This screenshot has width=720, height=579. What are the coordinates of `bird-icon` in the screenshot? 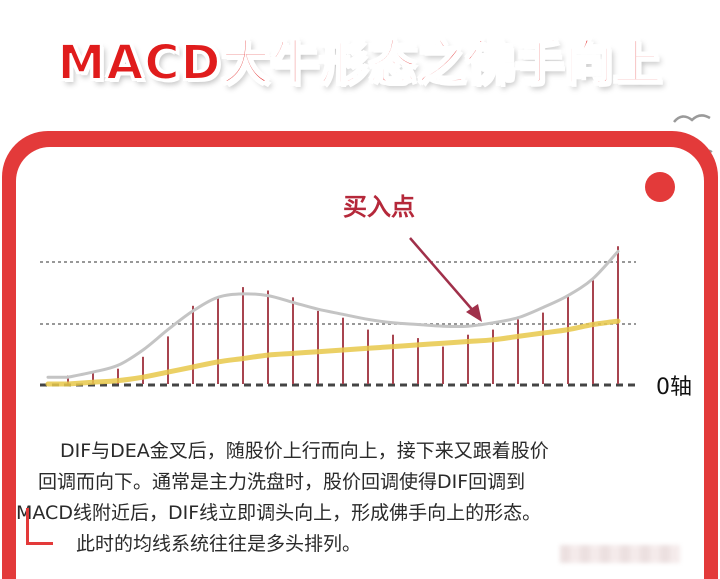 It's located at (692, 118).